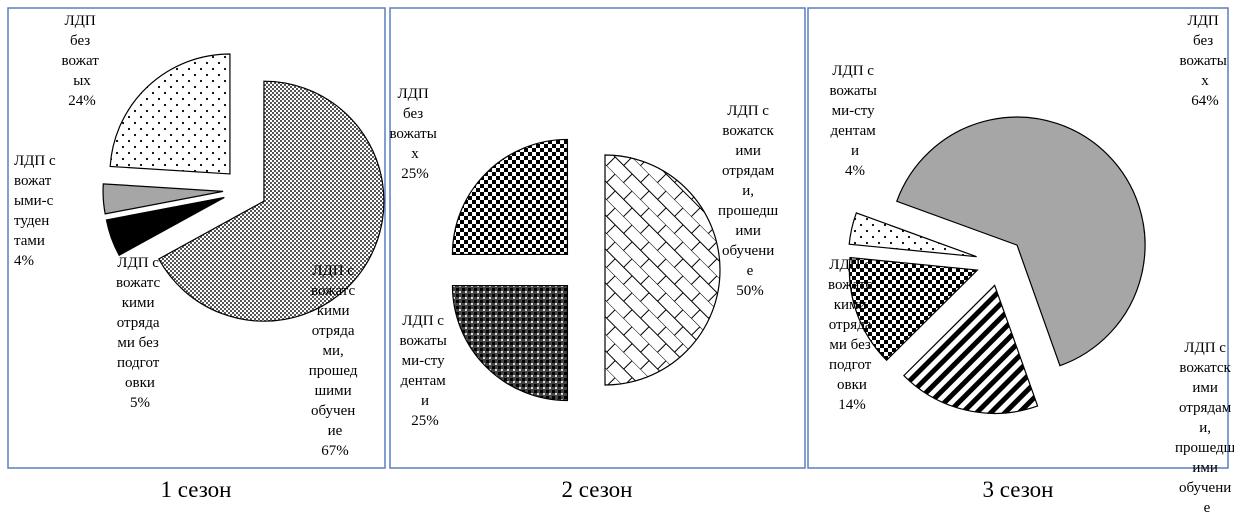 This screenshot has height=515, width=1234. What do you see at coordinates (335, 391) in the screenshot?
I see `slice-label-line: шими` at bounding box center [335, 391].